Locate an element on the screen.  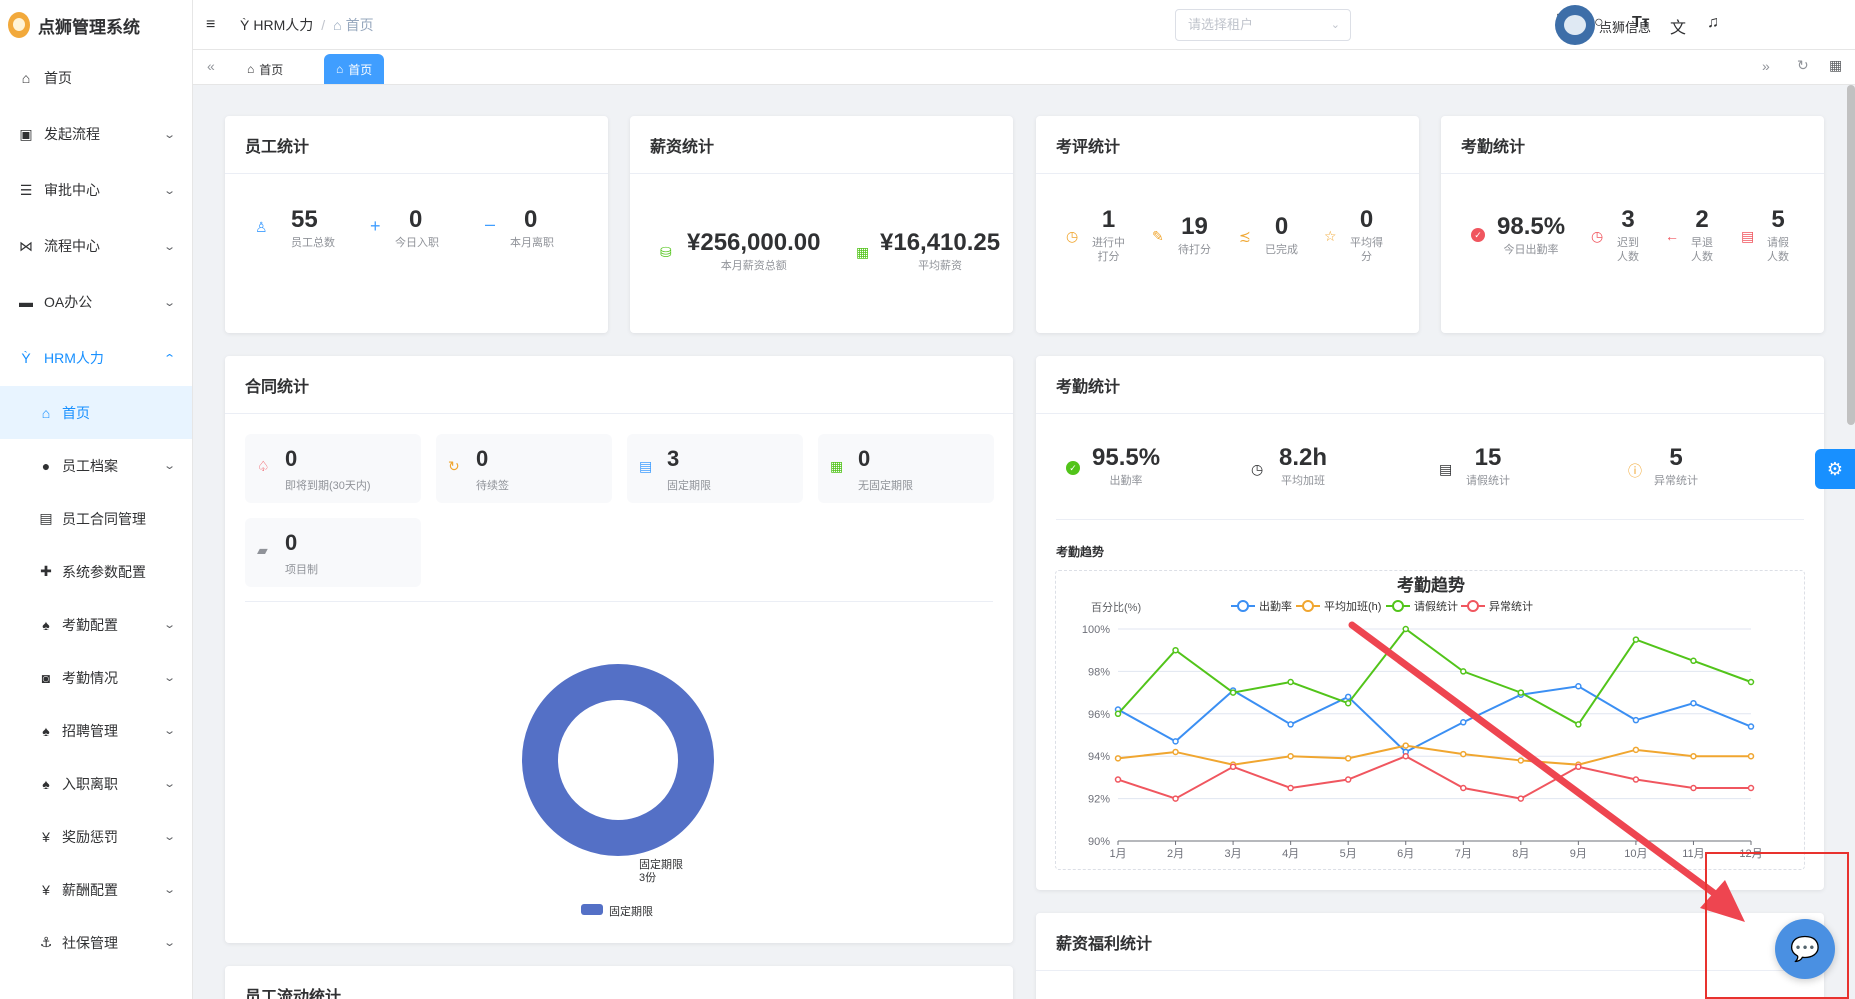
bank-icon: ⌂ is located at coordinates (337, 24).